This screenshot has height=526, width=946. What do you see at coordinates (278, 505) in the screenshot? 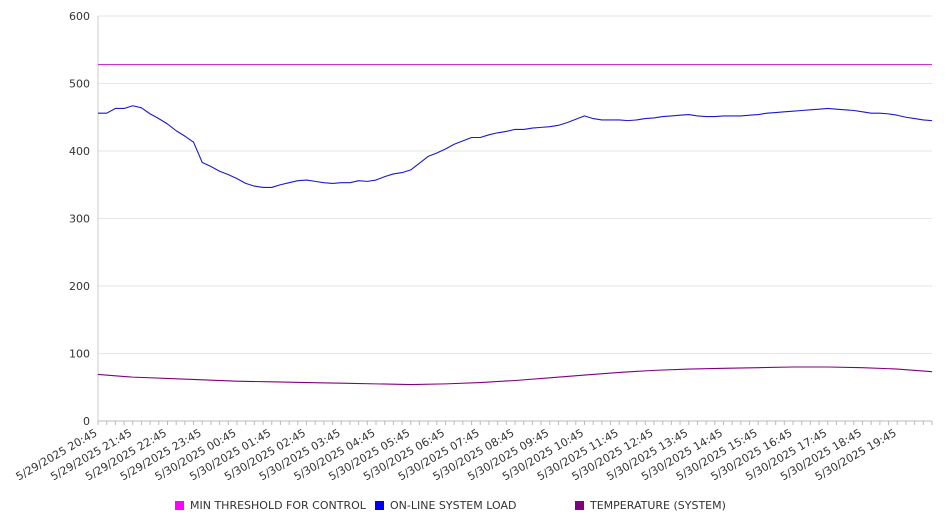
I see `legend-label: MIN THRESHOLD FOR CONTROL` at bounding box center [278, 505].